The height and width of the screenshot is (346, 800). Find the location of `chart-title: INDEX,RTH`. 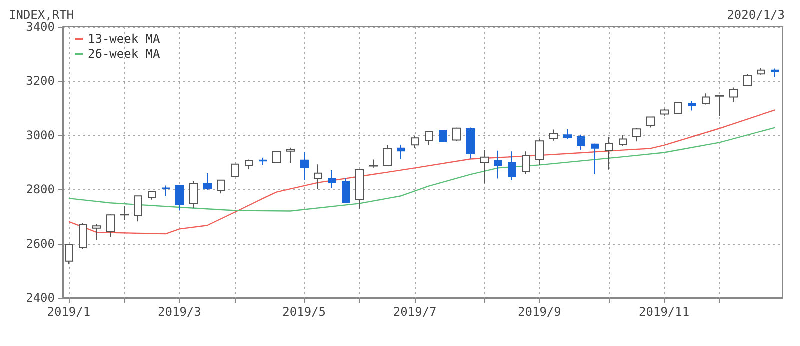

chart-title: INDEX,RTH is located at coordinates (41, 15).